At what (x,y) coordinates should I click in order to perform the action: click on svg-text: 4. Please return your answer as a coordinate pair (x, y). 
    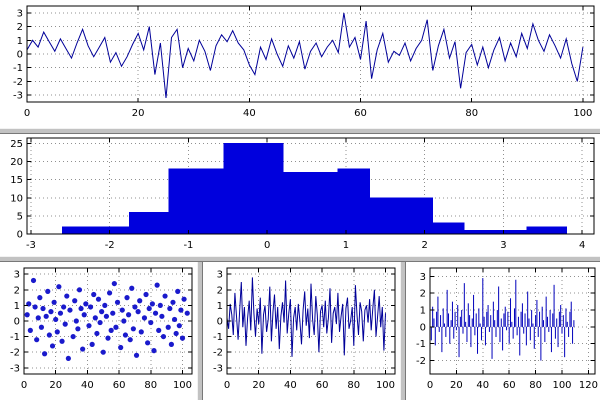
    Looking at the image, I should click on (582, 245).